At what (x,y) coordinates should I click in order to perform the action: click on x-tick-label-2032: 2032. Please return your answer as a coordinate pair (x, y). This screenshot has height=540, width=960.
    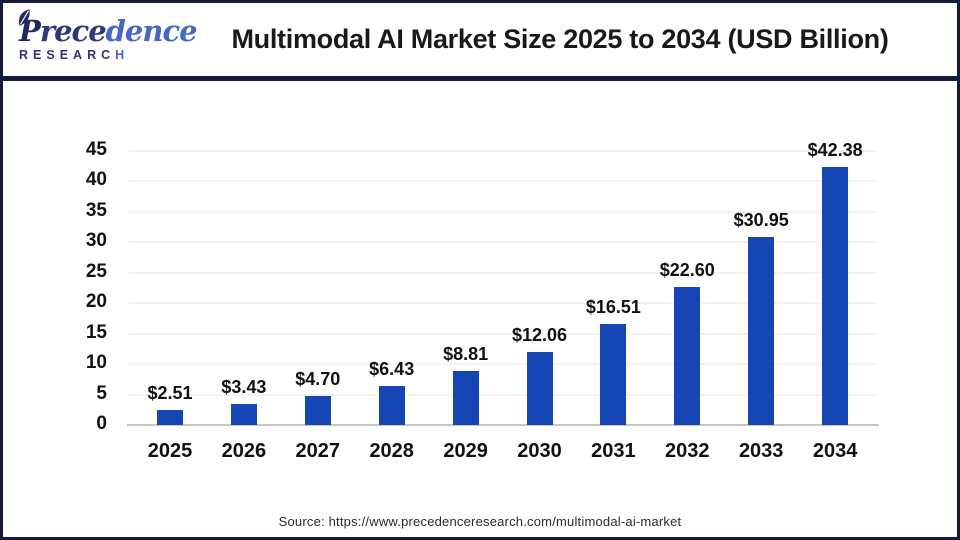
    Looking at the image, I should click on (687, 451).